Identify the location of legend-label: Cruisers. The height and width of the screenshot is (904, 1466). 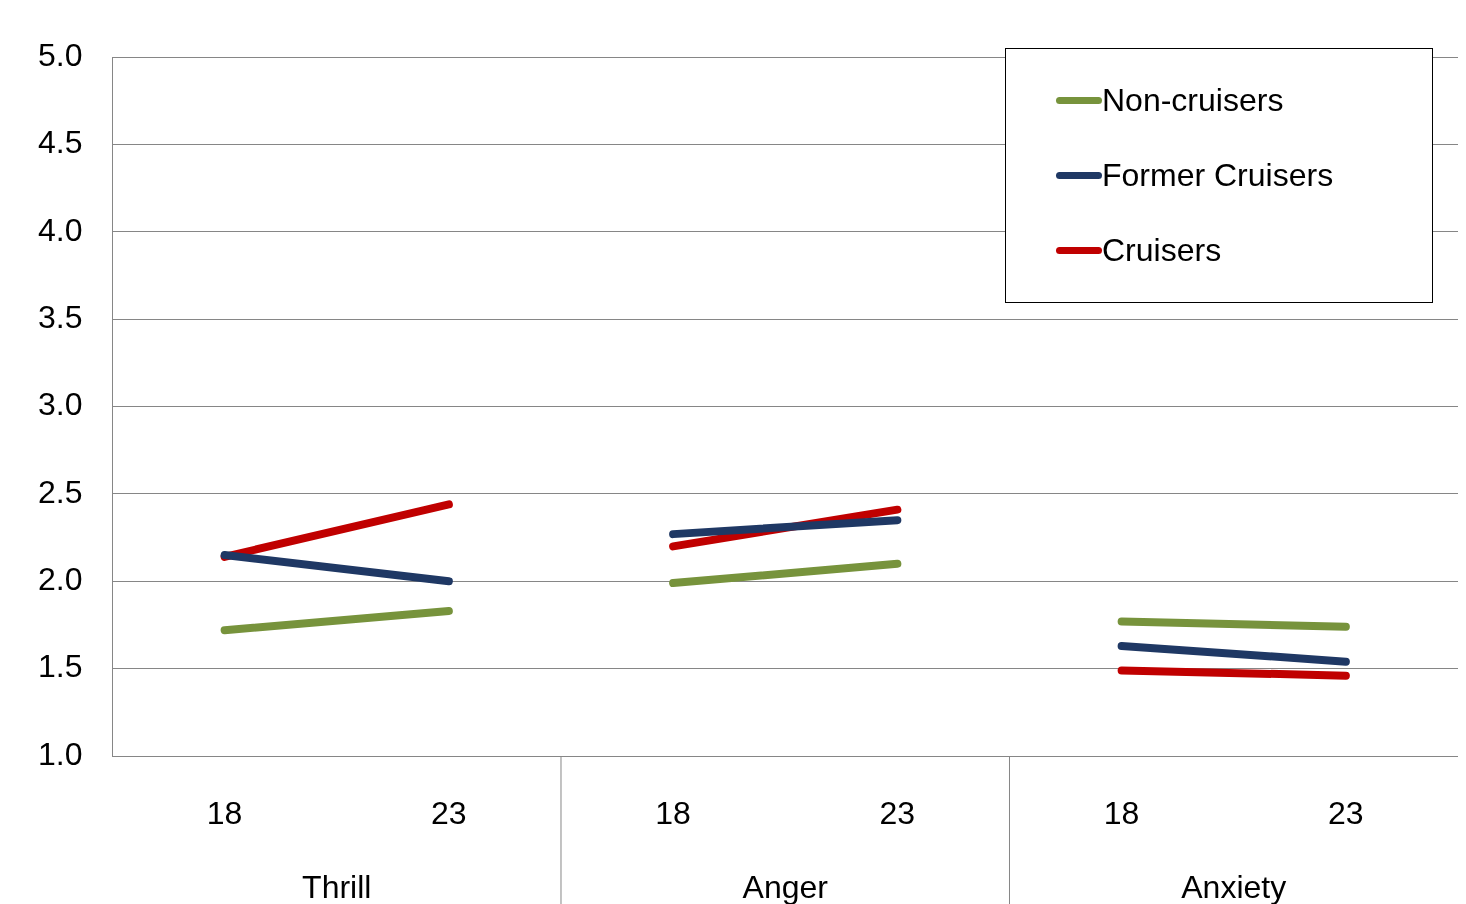
(1162, 250).